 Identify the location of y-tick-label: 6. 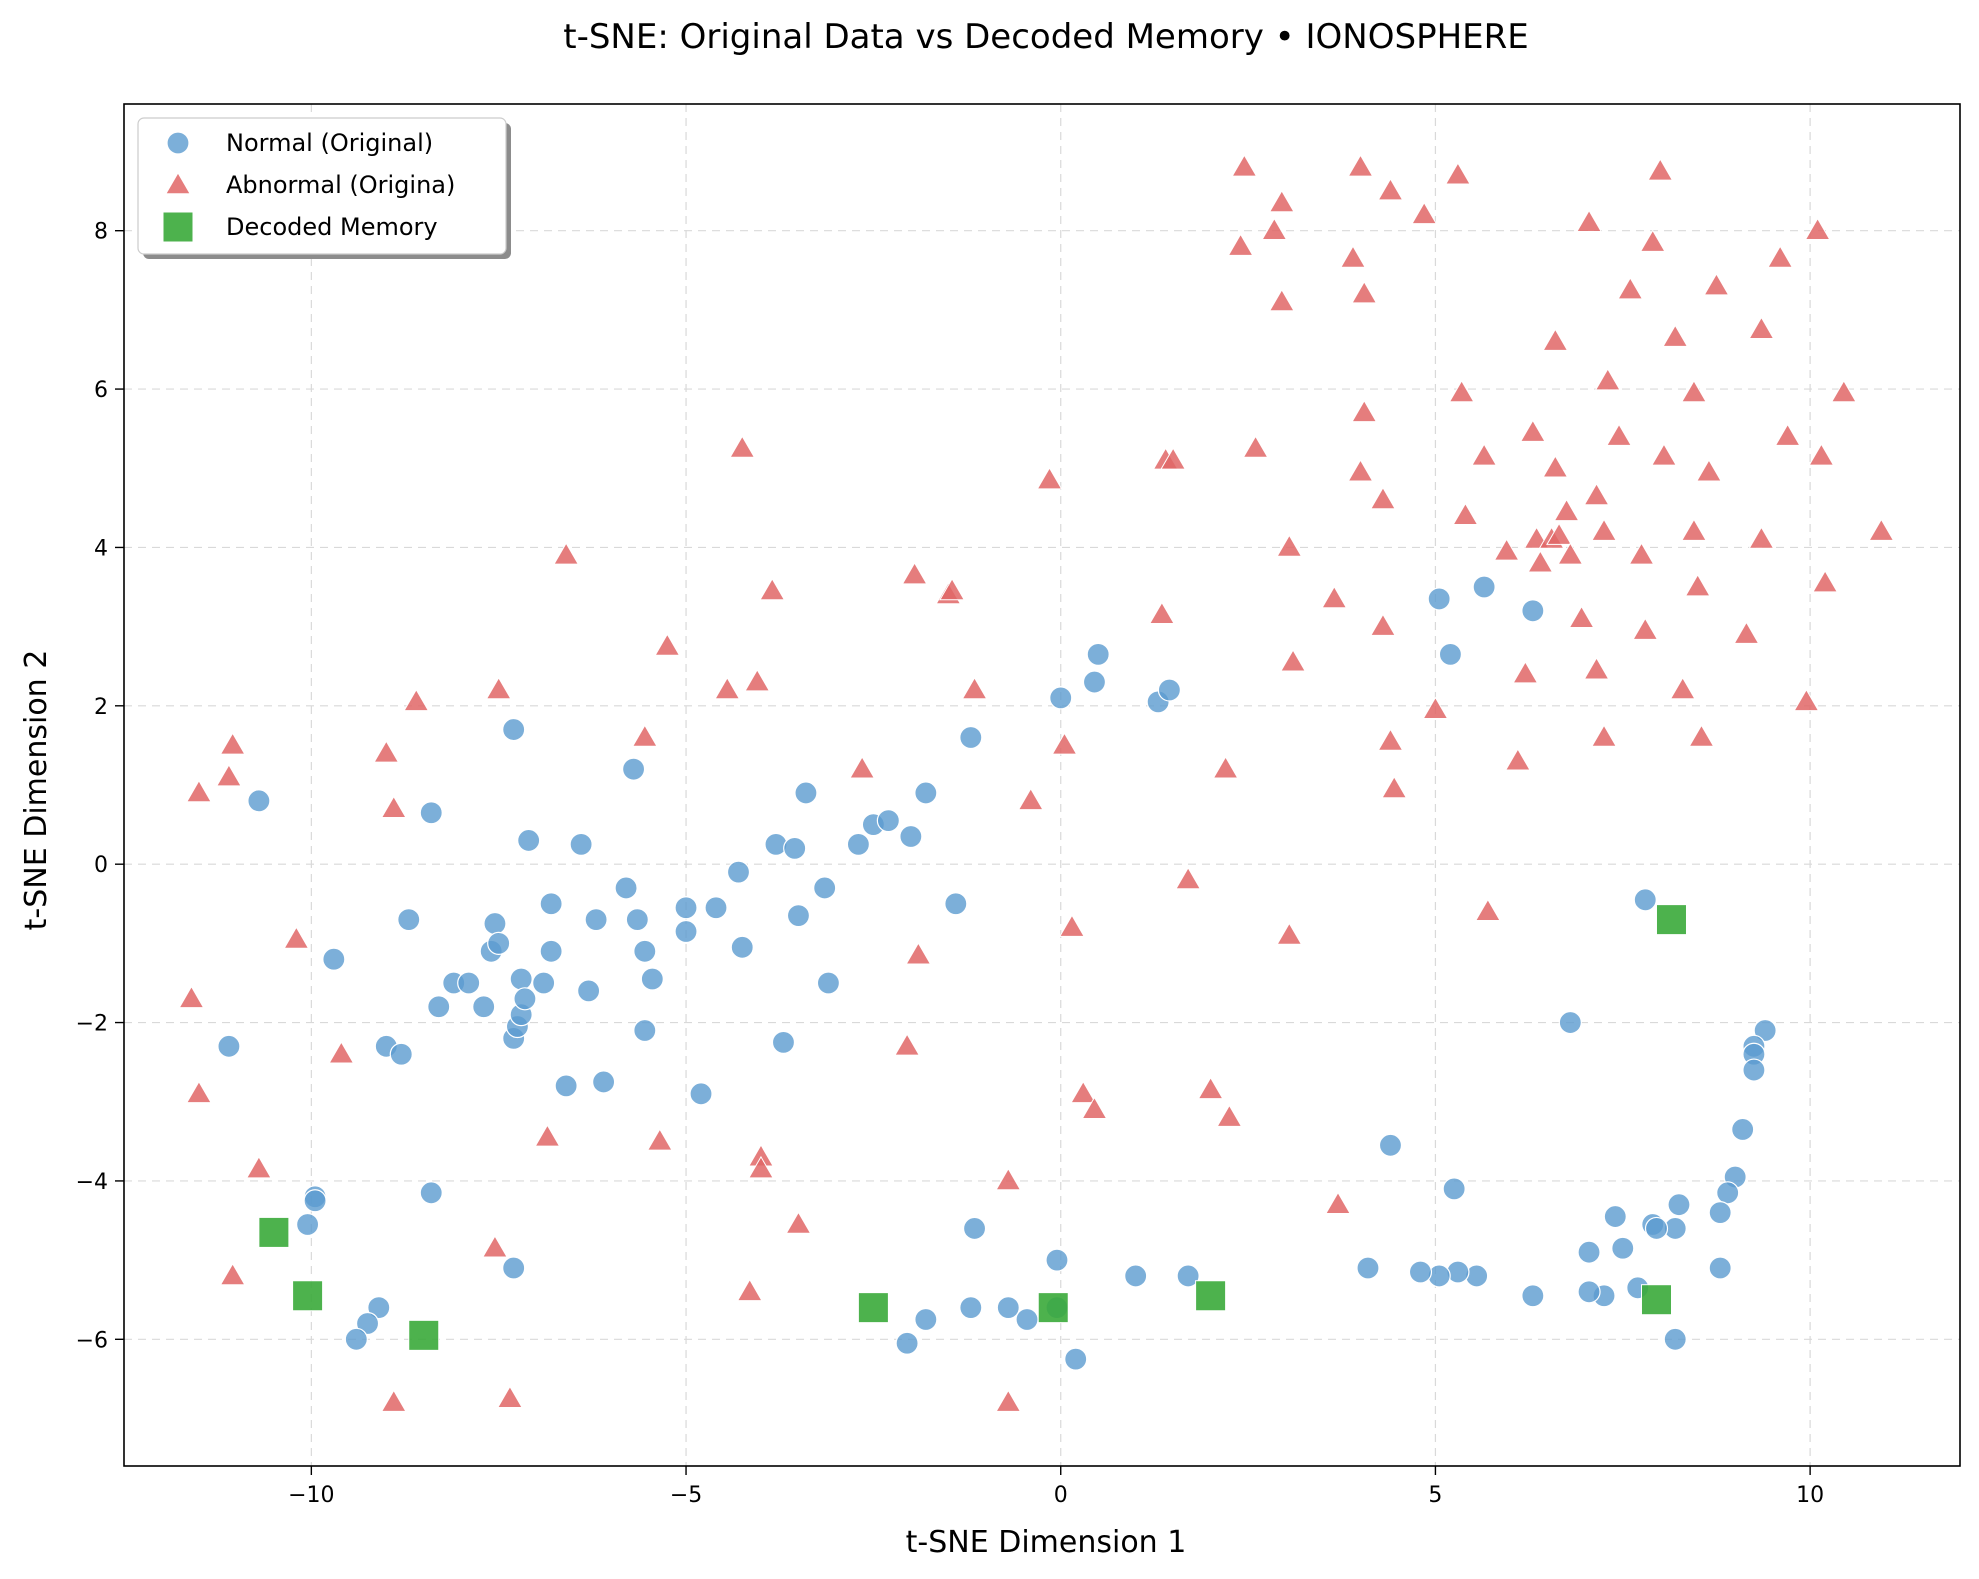
(101, 390).